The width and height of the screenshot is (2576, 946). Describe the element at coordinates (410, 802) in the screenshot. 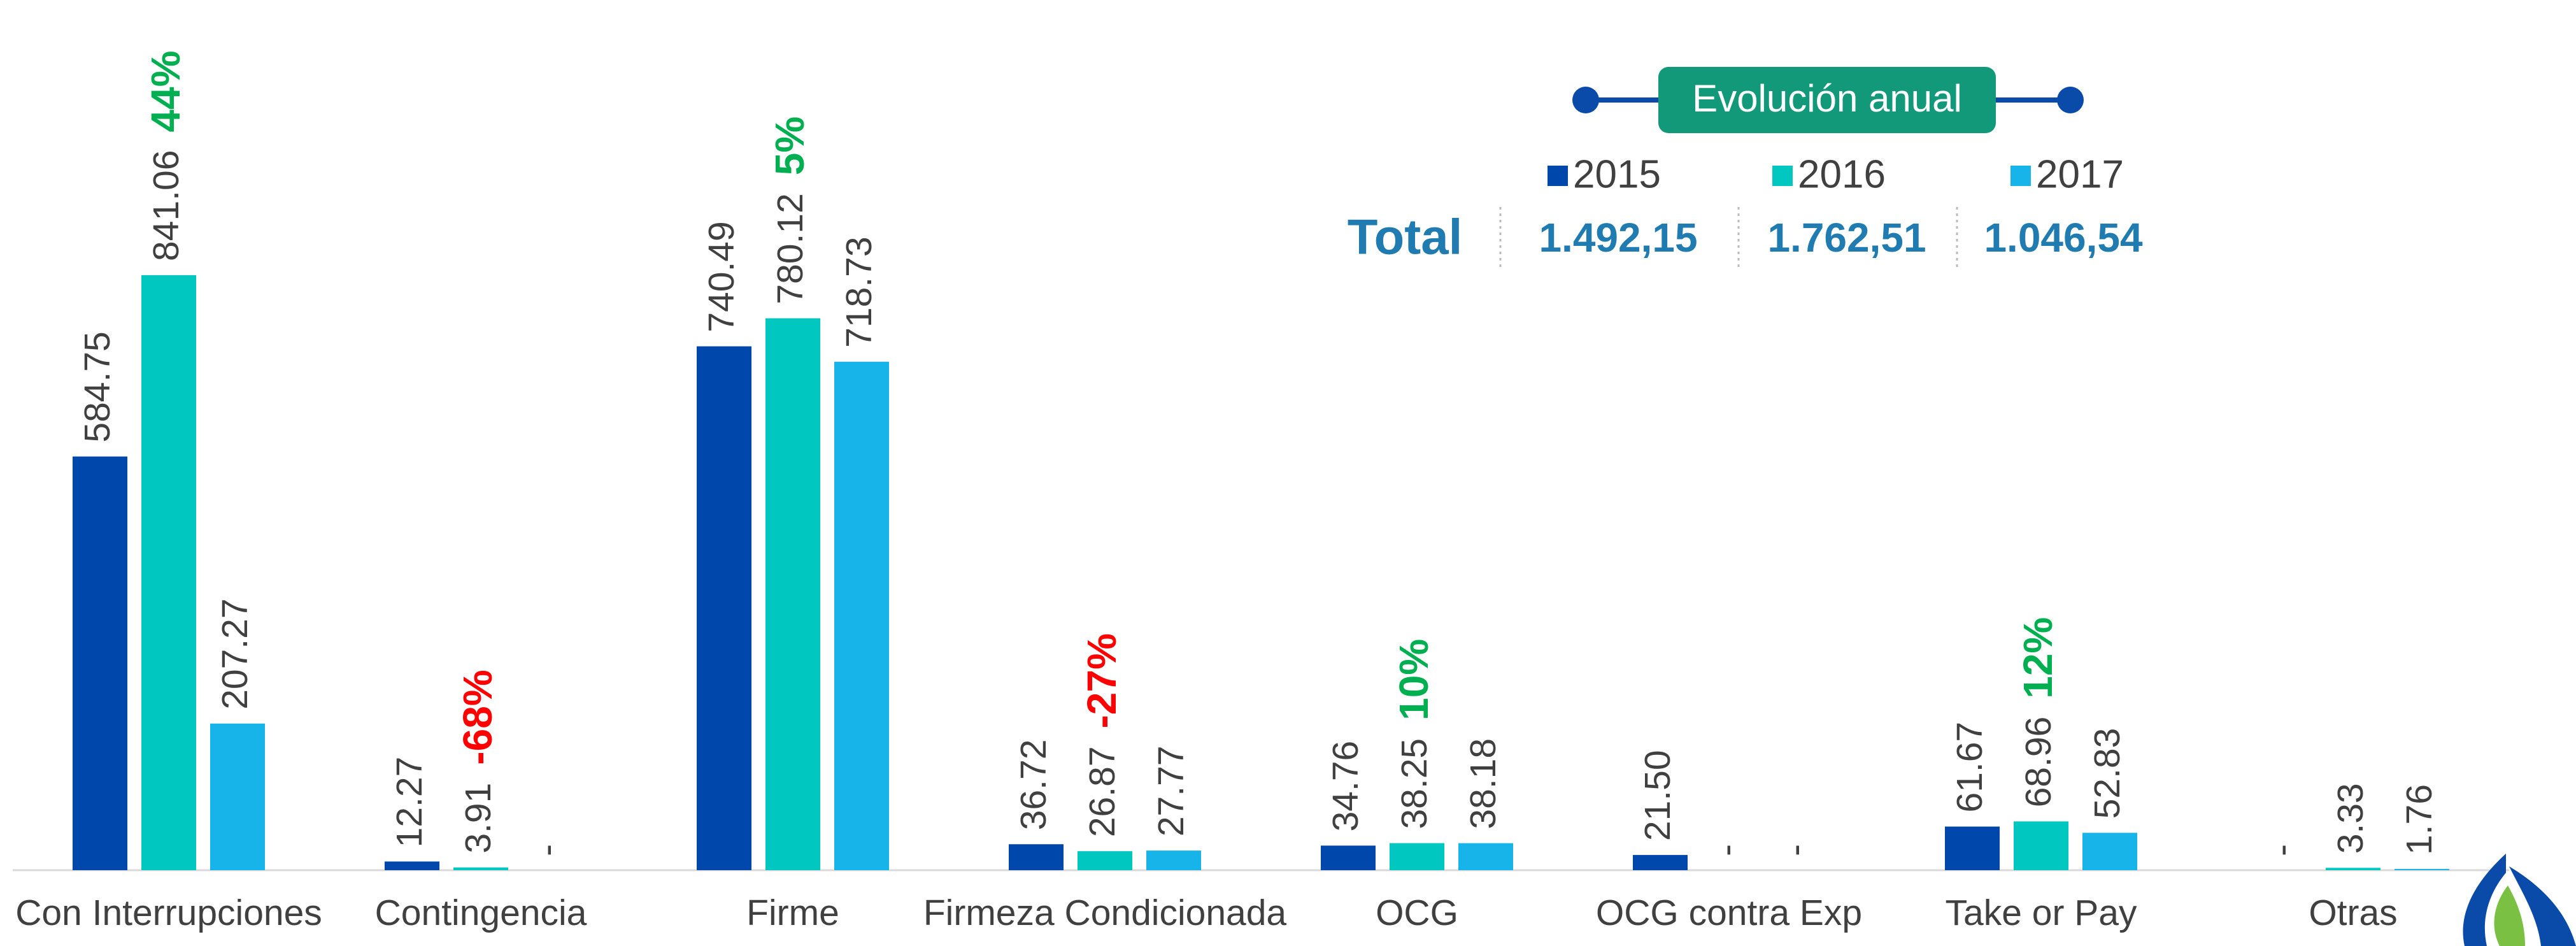

I see `data-label: 12.27` at that location.